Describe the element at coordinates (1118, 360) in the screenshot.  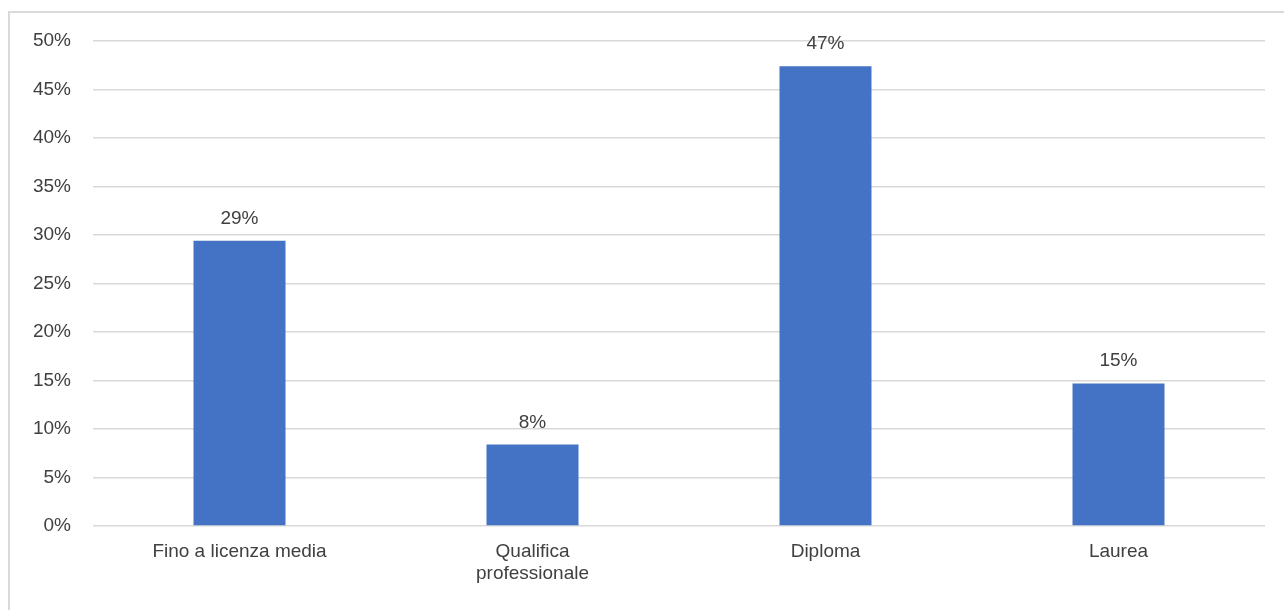
I see `data-label: 15%` at that location.